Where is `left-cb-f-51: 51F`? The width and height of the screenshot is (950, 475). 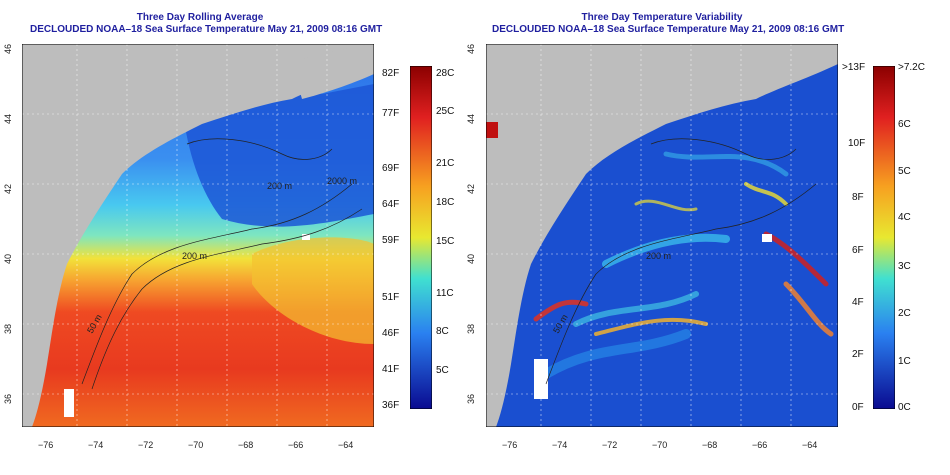 left-cb-f-51: 51F is located at coordinates (391, 297).